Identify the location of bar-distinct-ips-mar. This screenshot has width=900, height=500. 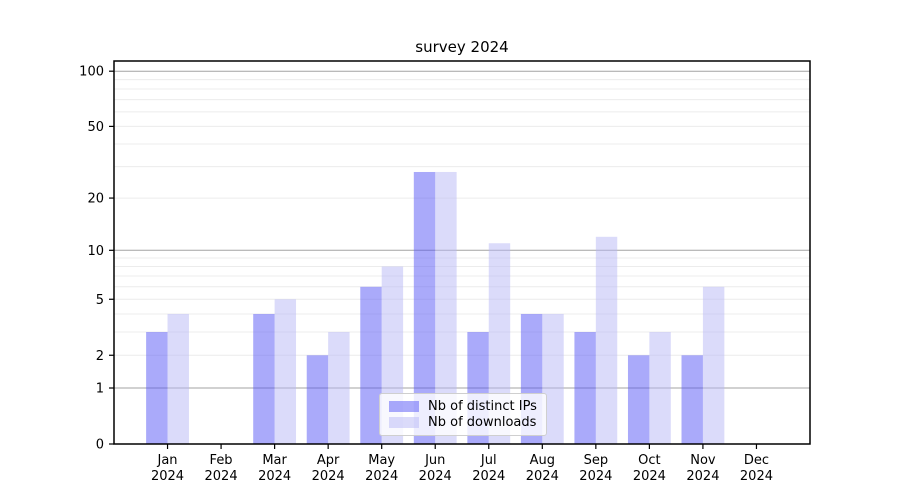
(264, 378).